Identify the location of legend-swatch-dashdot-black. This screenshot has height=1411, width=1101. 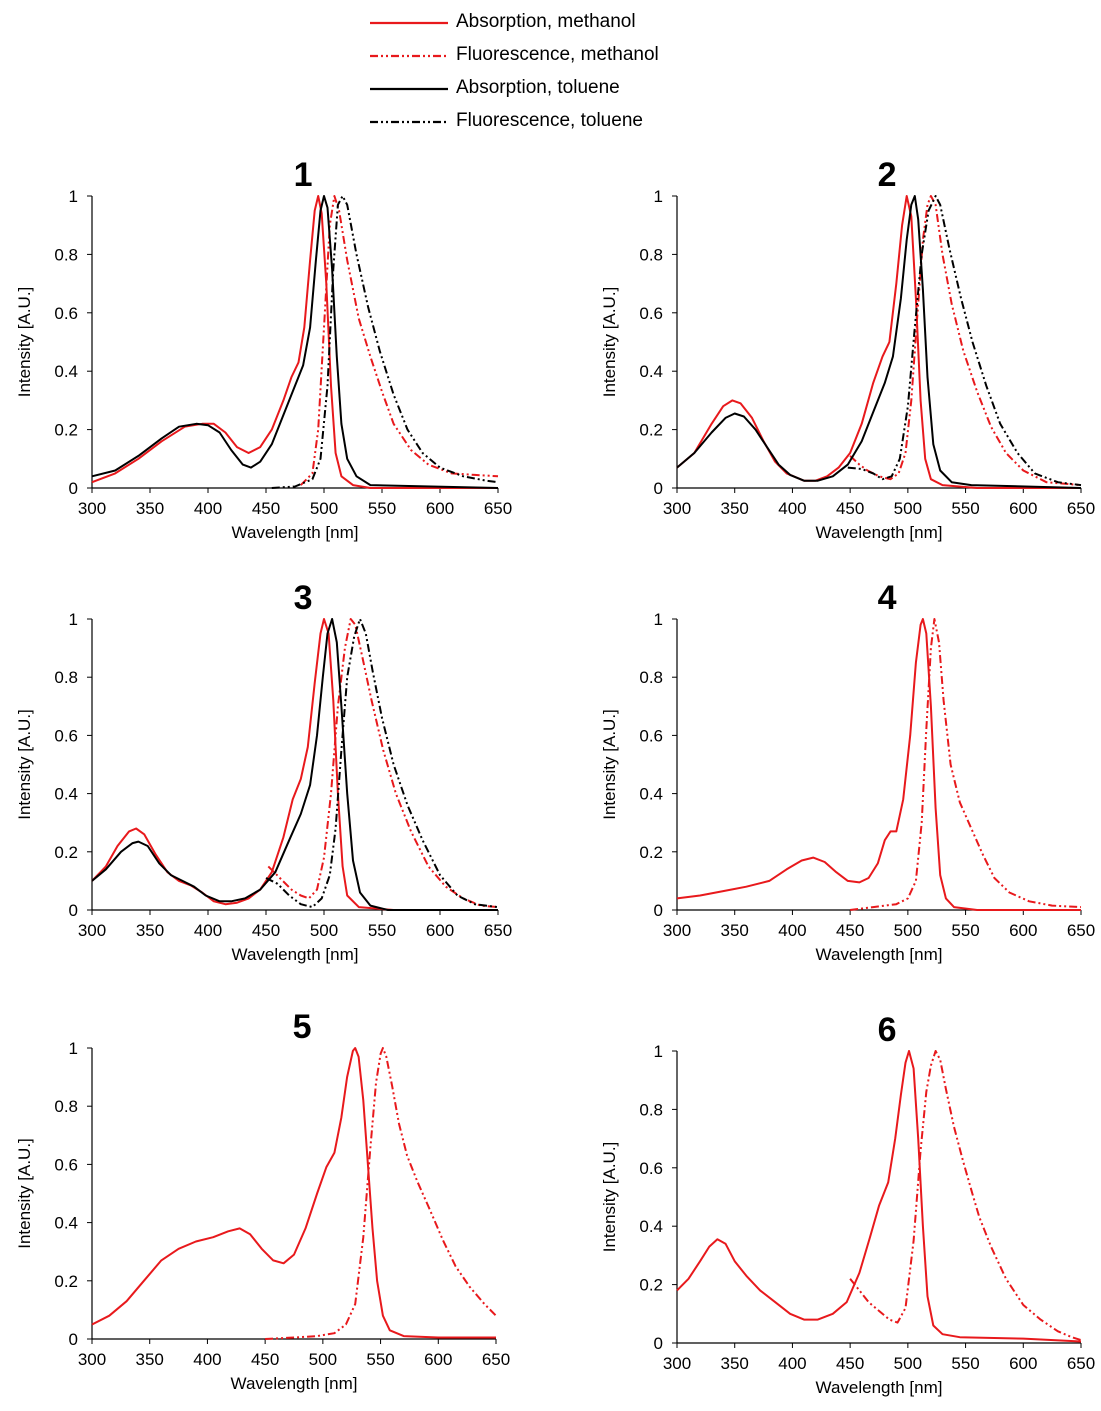
(409, 122).